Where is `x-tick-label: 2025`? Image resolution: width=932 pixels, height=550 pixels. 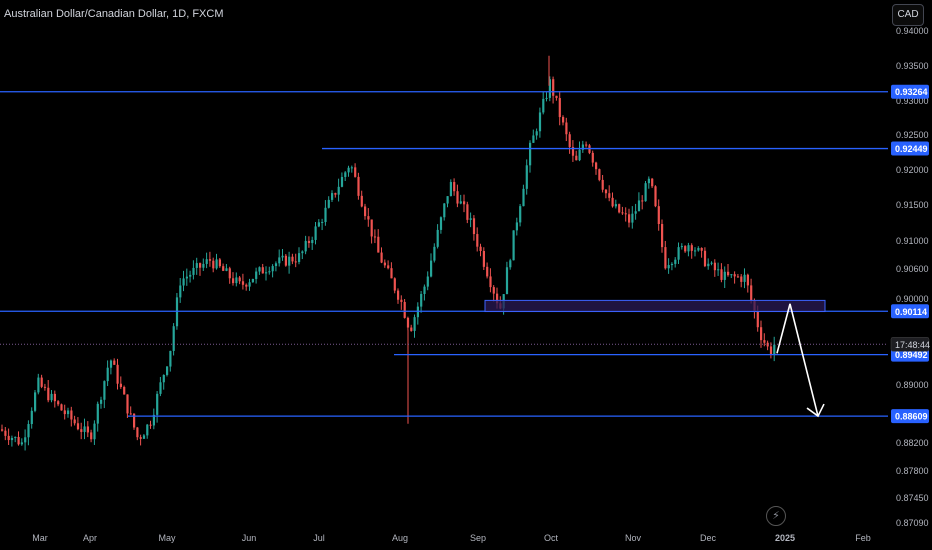
x-tick-label: 2025 is located at coordinates (785, 538).